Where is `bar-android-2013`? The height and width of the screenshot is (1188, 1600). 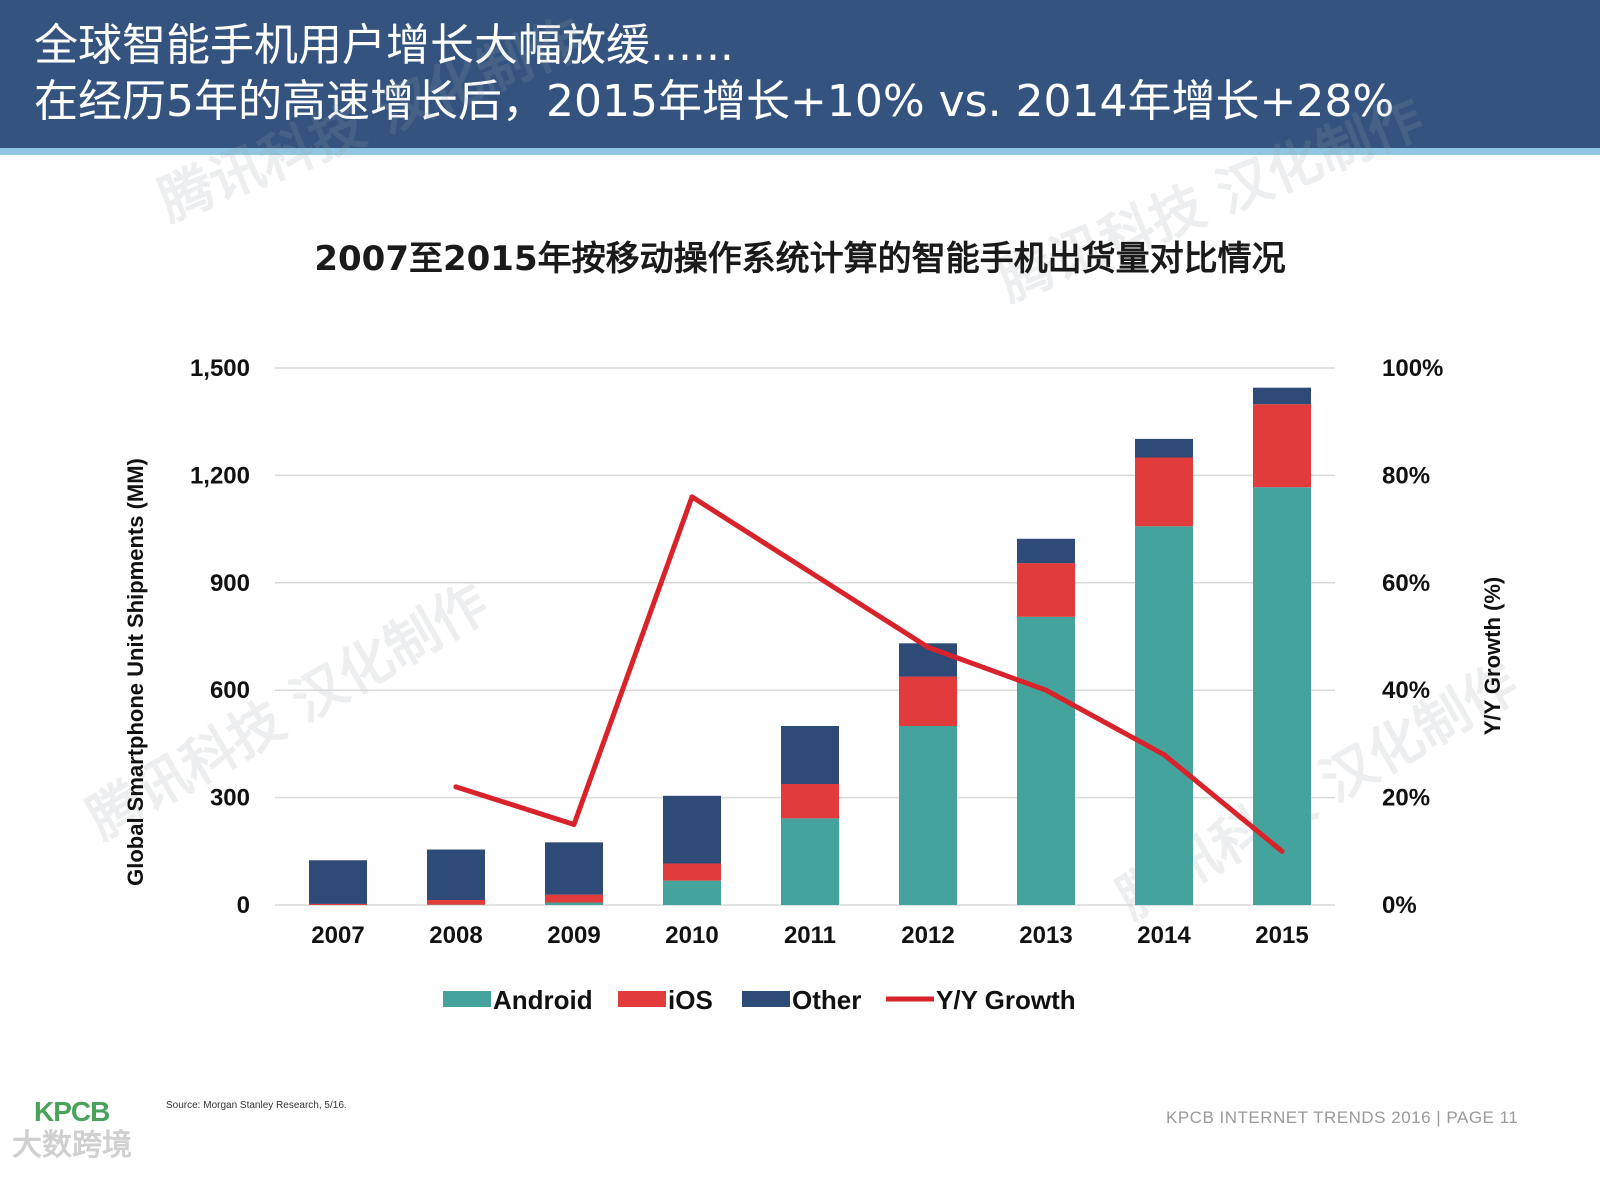 bar-android-2013 is located at coordinates (1046, 760).